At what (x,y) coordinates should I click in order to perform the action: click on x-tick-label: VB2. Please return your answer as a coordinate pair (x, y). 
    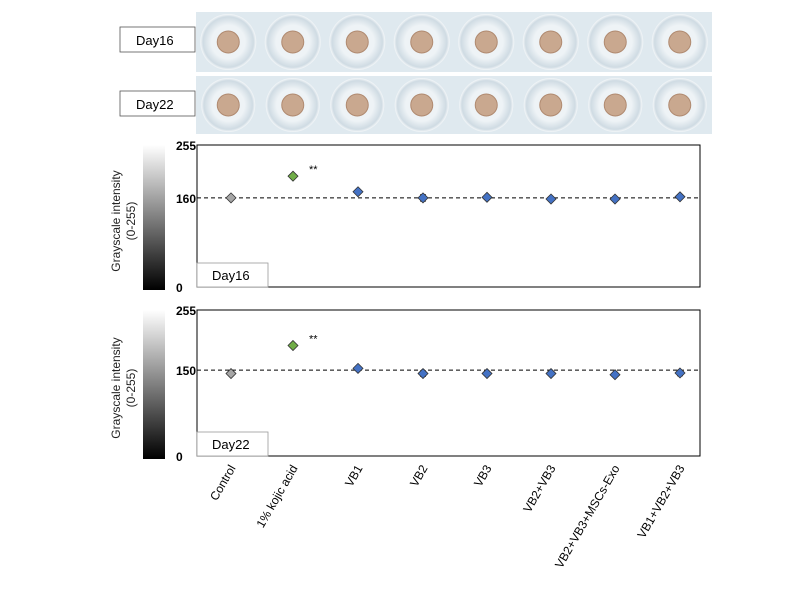
    Looking at the image, I should click on (419, 475).